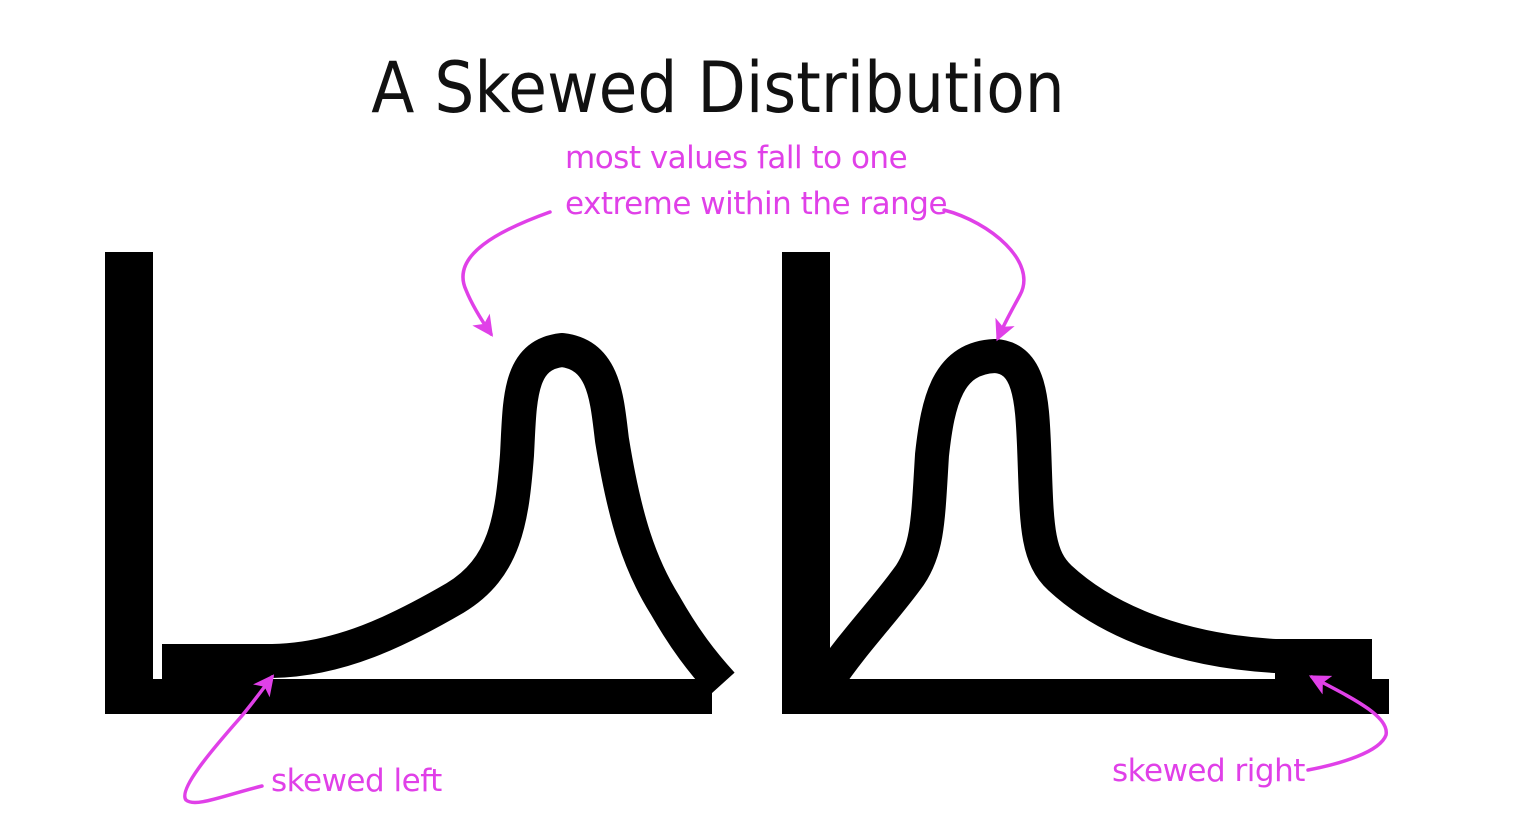 The height and width of the screenshot is (832, 1516). Describe the element at coordinates (717, 88) in the screenshot. I see `diagram-title: A Skewed Distribution` at that location.